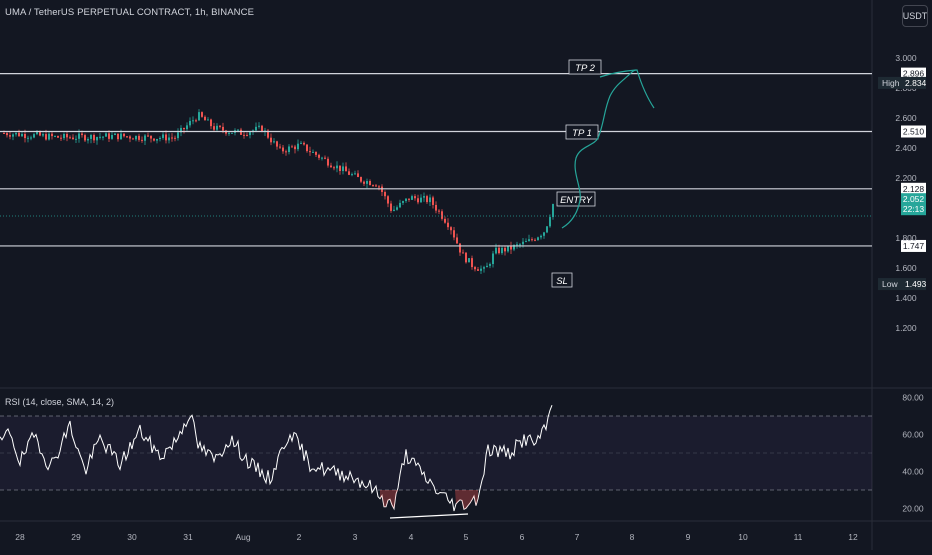 This screenshot has height=555, width=932. What do you see at coordinates (913, 453) in the screenshot?
I see `rsi-axis: 80.00 60.00 40.00 20.00` at bounding box center [913, 453].